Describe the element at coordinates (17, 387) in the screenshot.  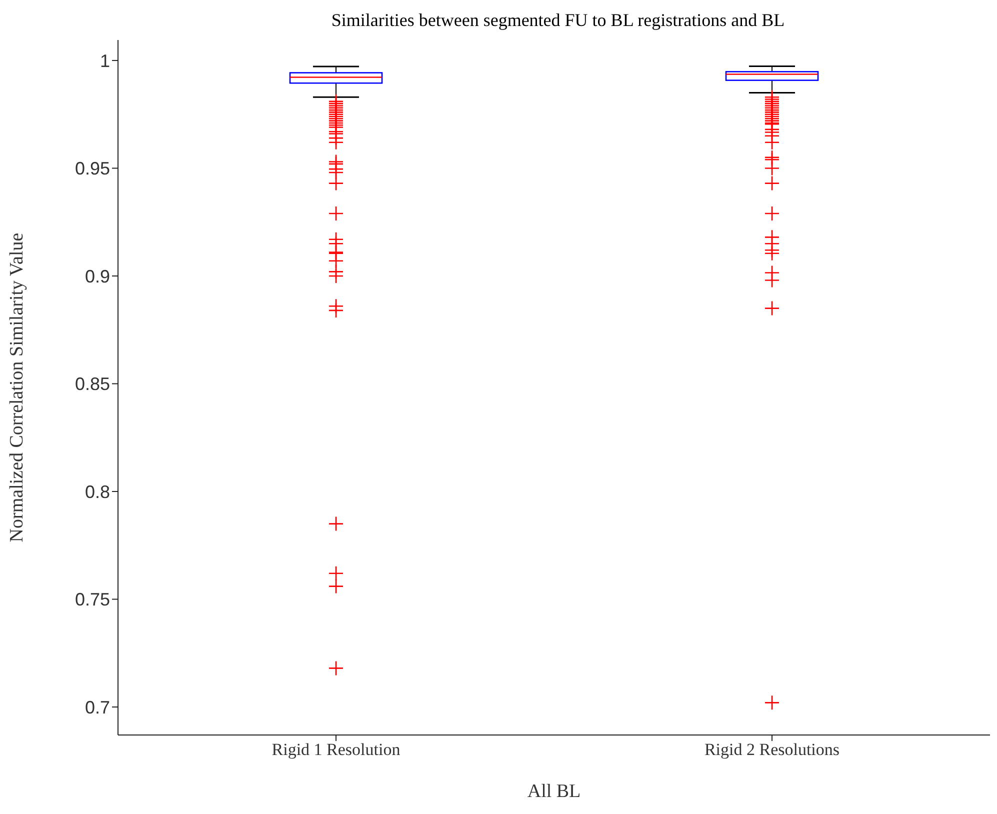
I see `y-axis-title: Normalized Correlation Similarity Value` at that location.